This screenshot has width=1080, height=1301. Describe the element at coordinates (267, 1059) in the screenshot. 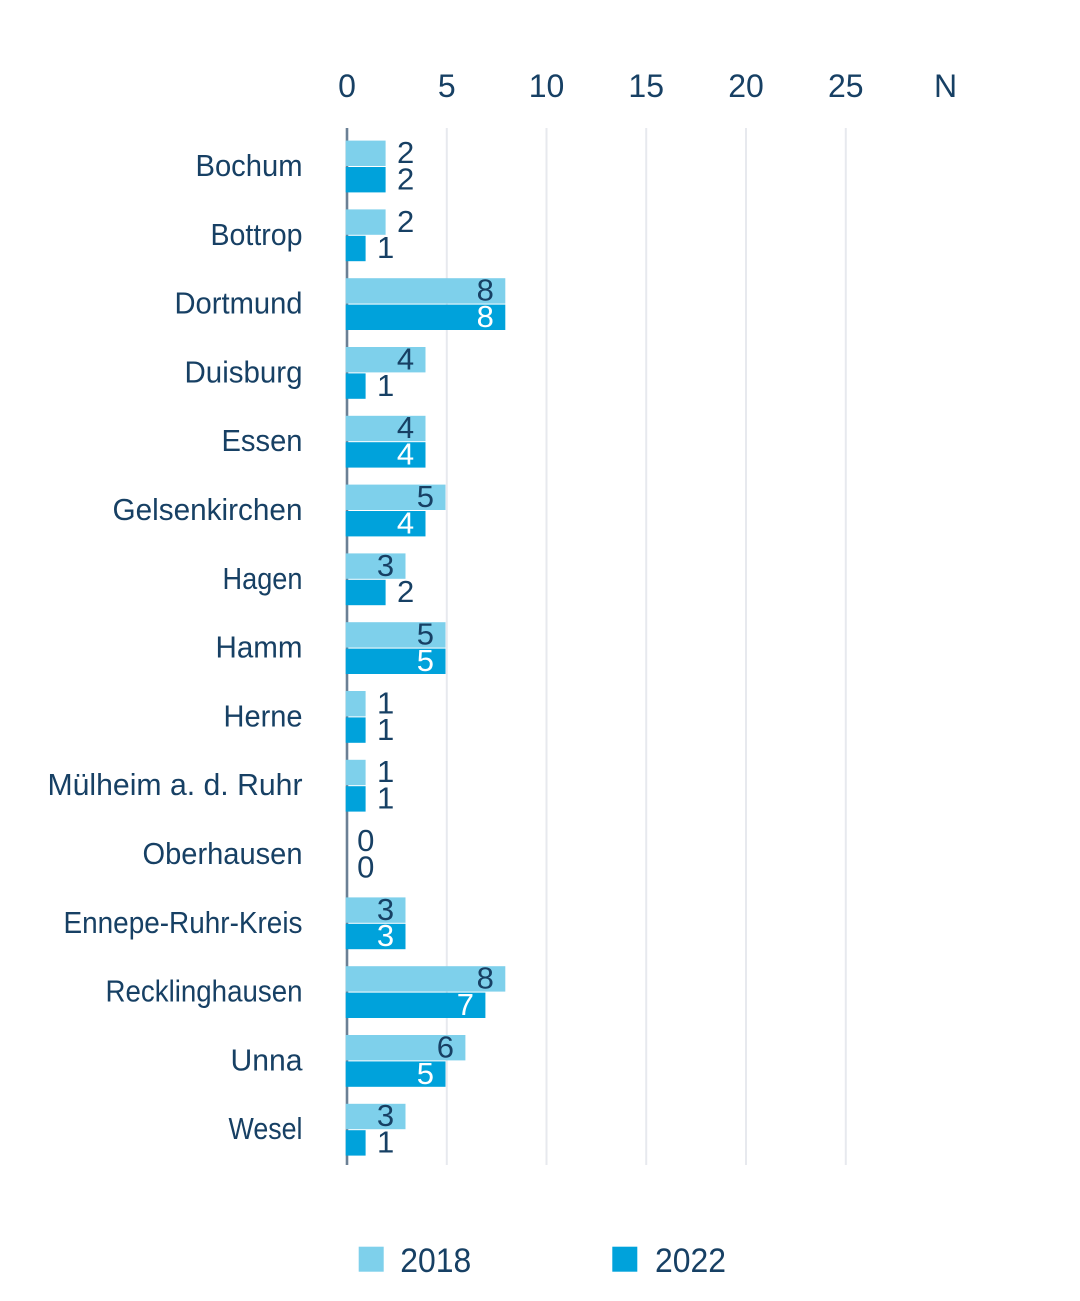

I see `svg-text: Unna` at that location.